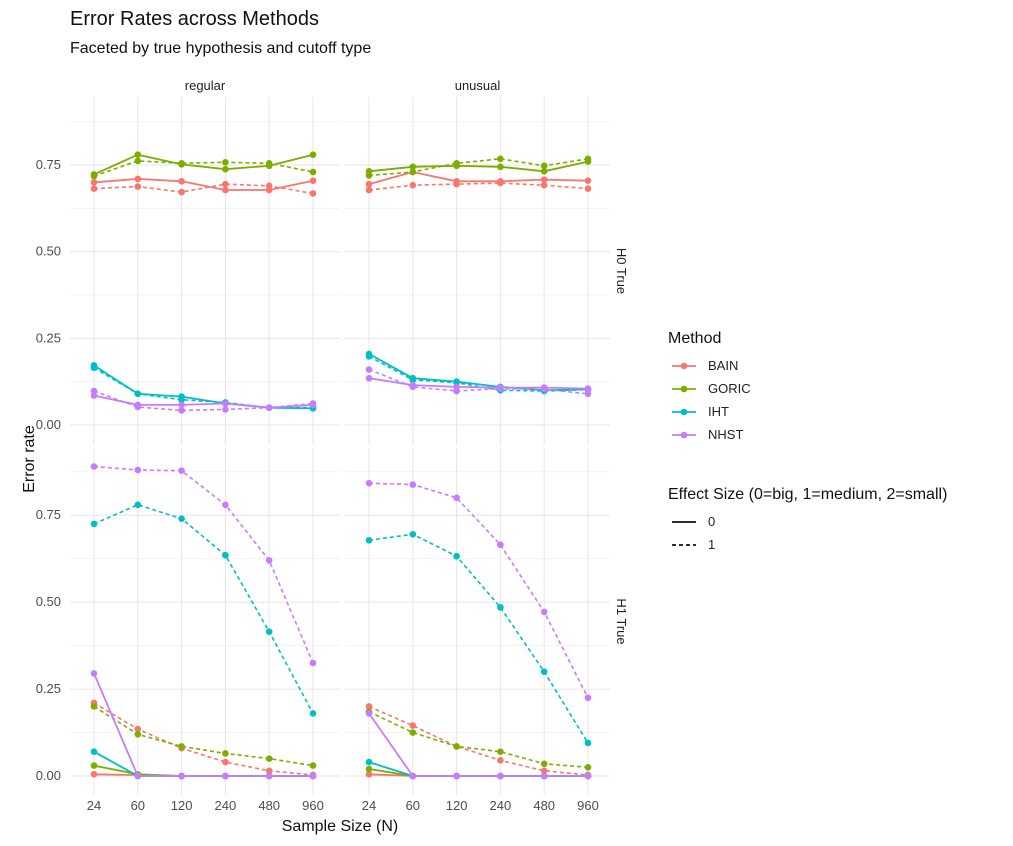  Describe the element at coordinates (588, 805) in the screenshot. I see `x-tick-label: 960` at that location.